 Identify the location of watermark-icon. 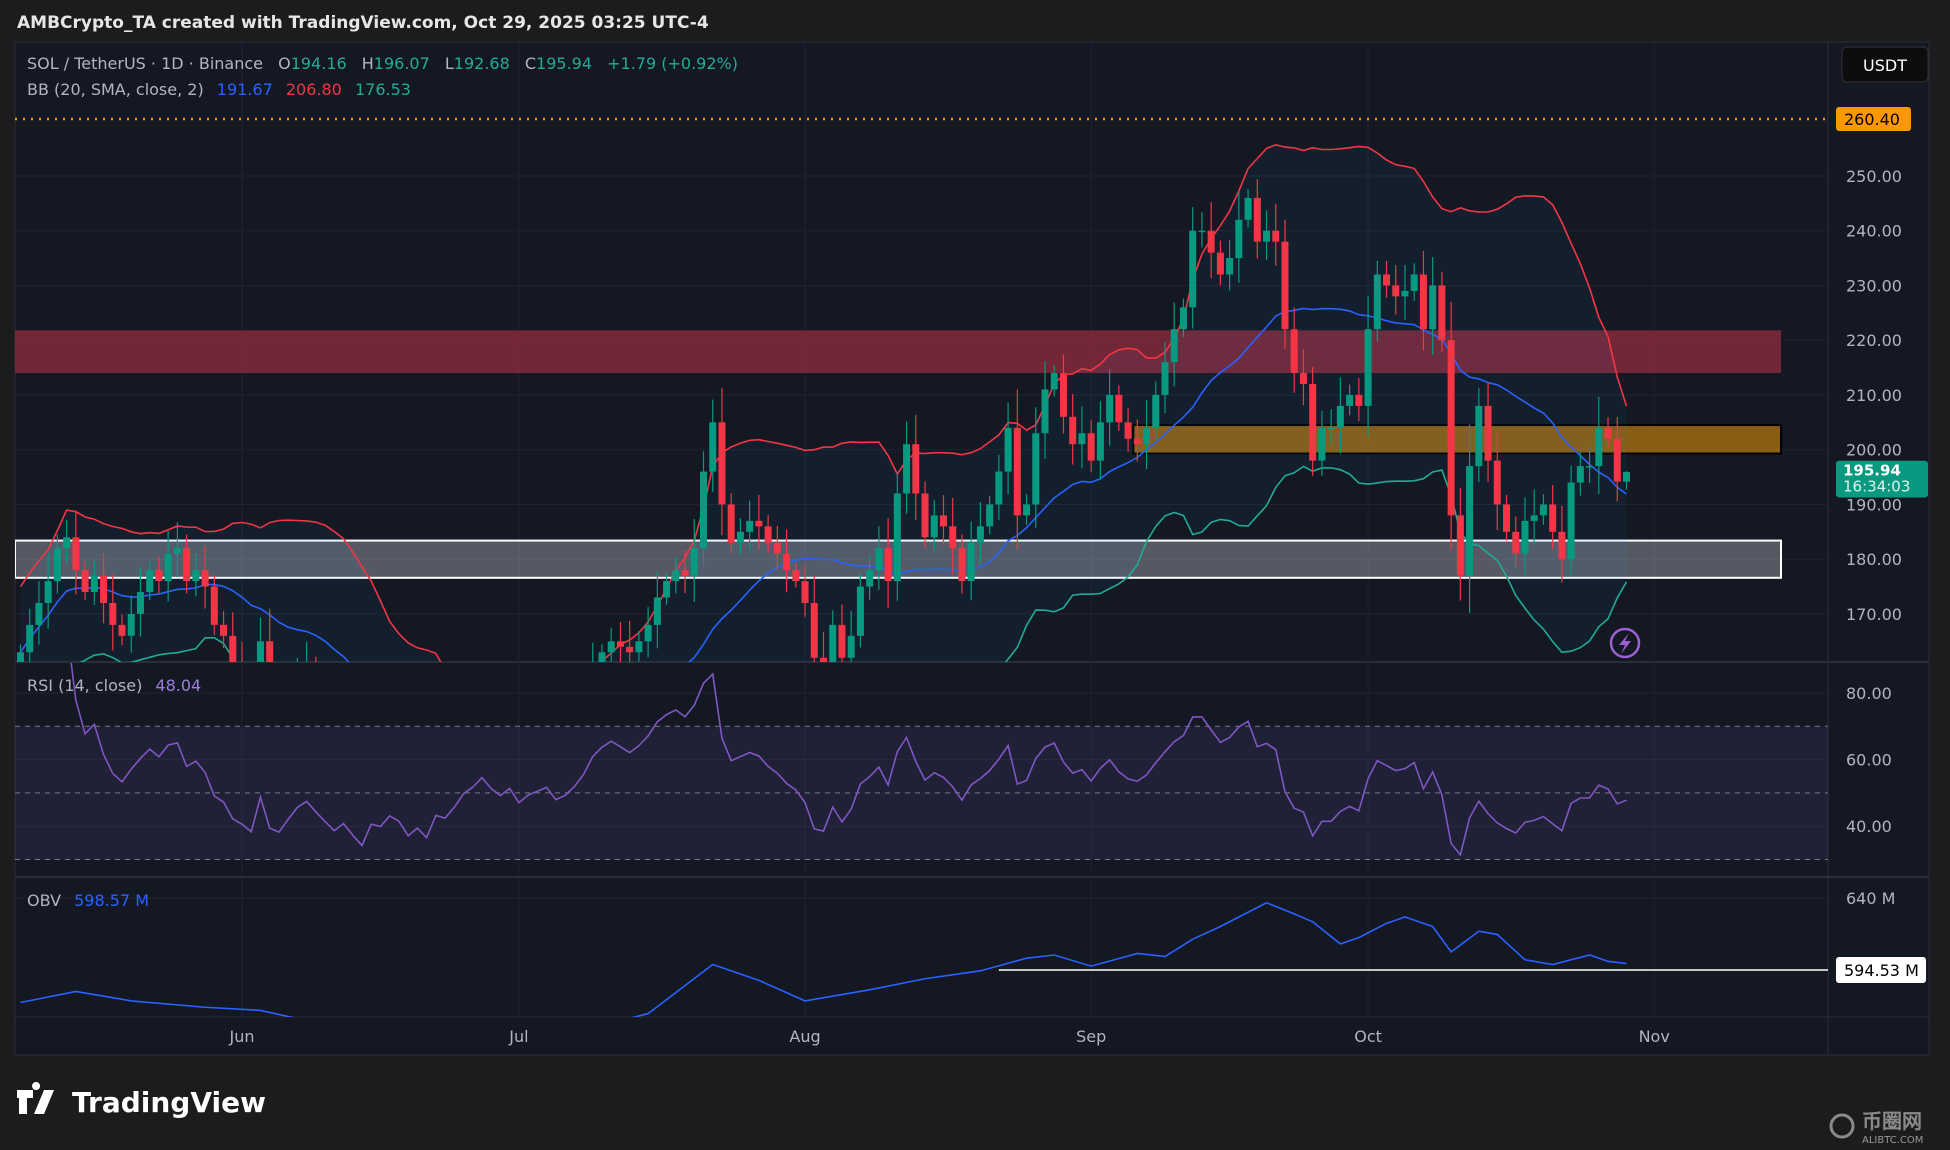
(1842, 1126).